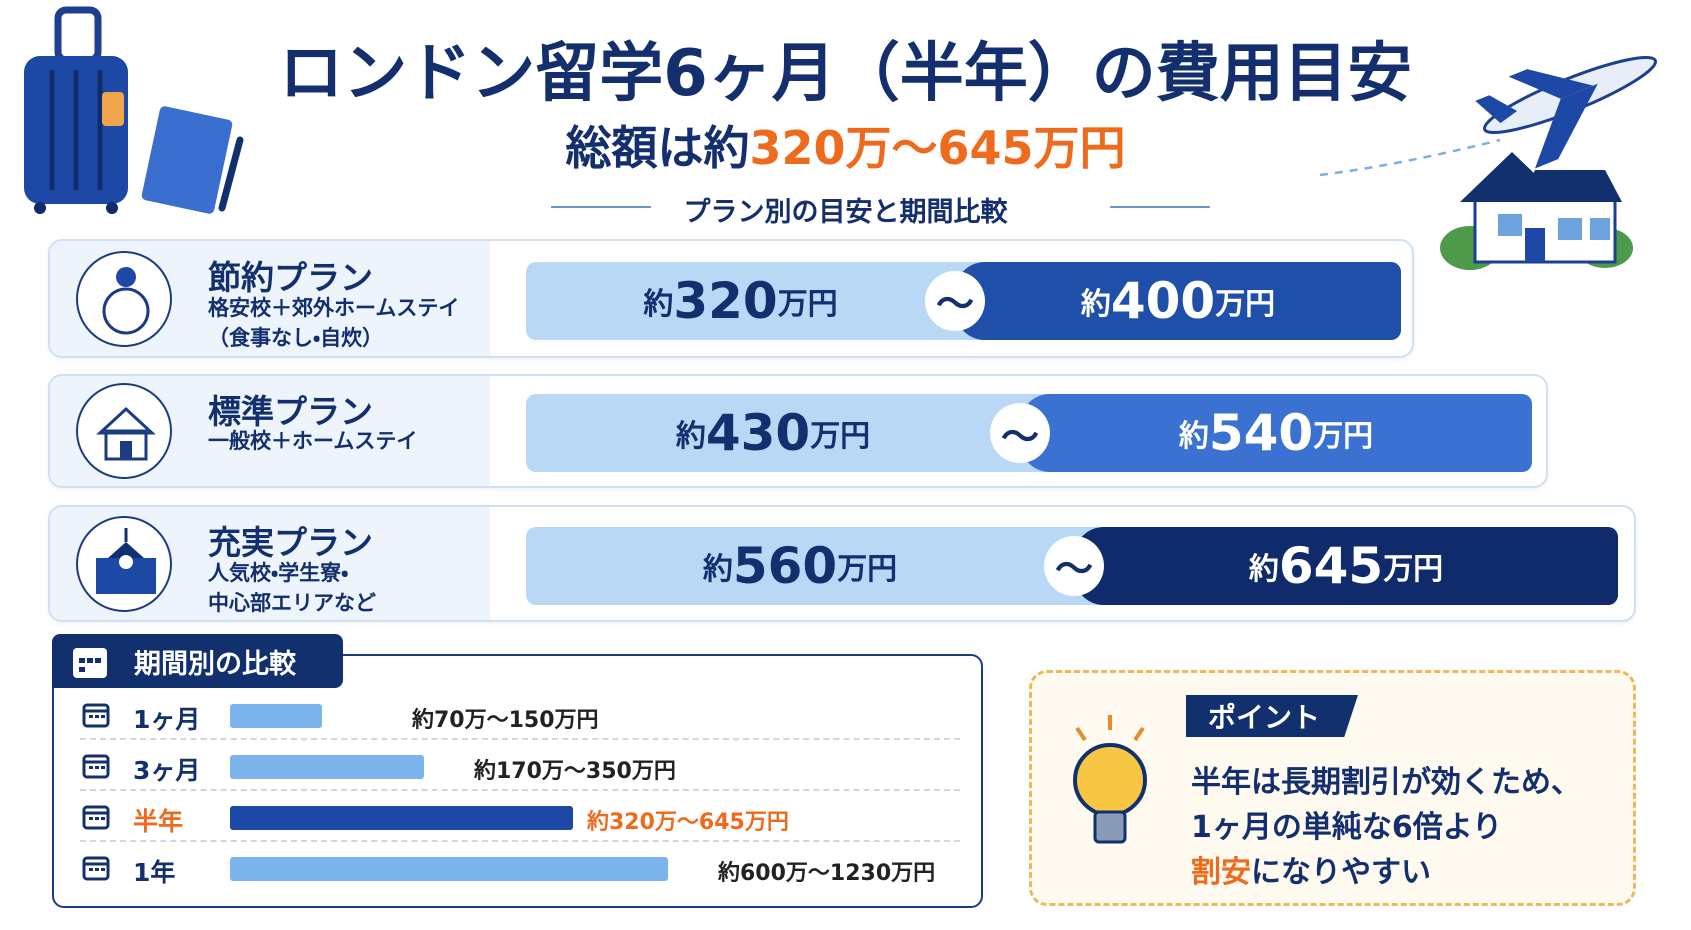 The width and height of the screenshot is (1691, 930). I want to click on plan-card: 充実プラン 人気校・学生寮・ 中心部エリアなど約 560 万円約 645 万円～, so click(842, 563).